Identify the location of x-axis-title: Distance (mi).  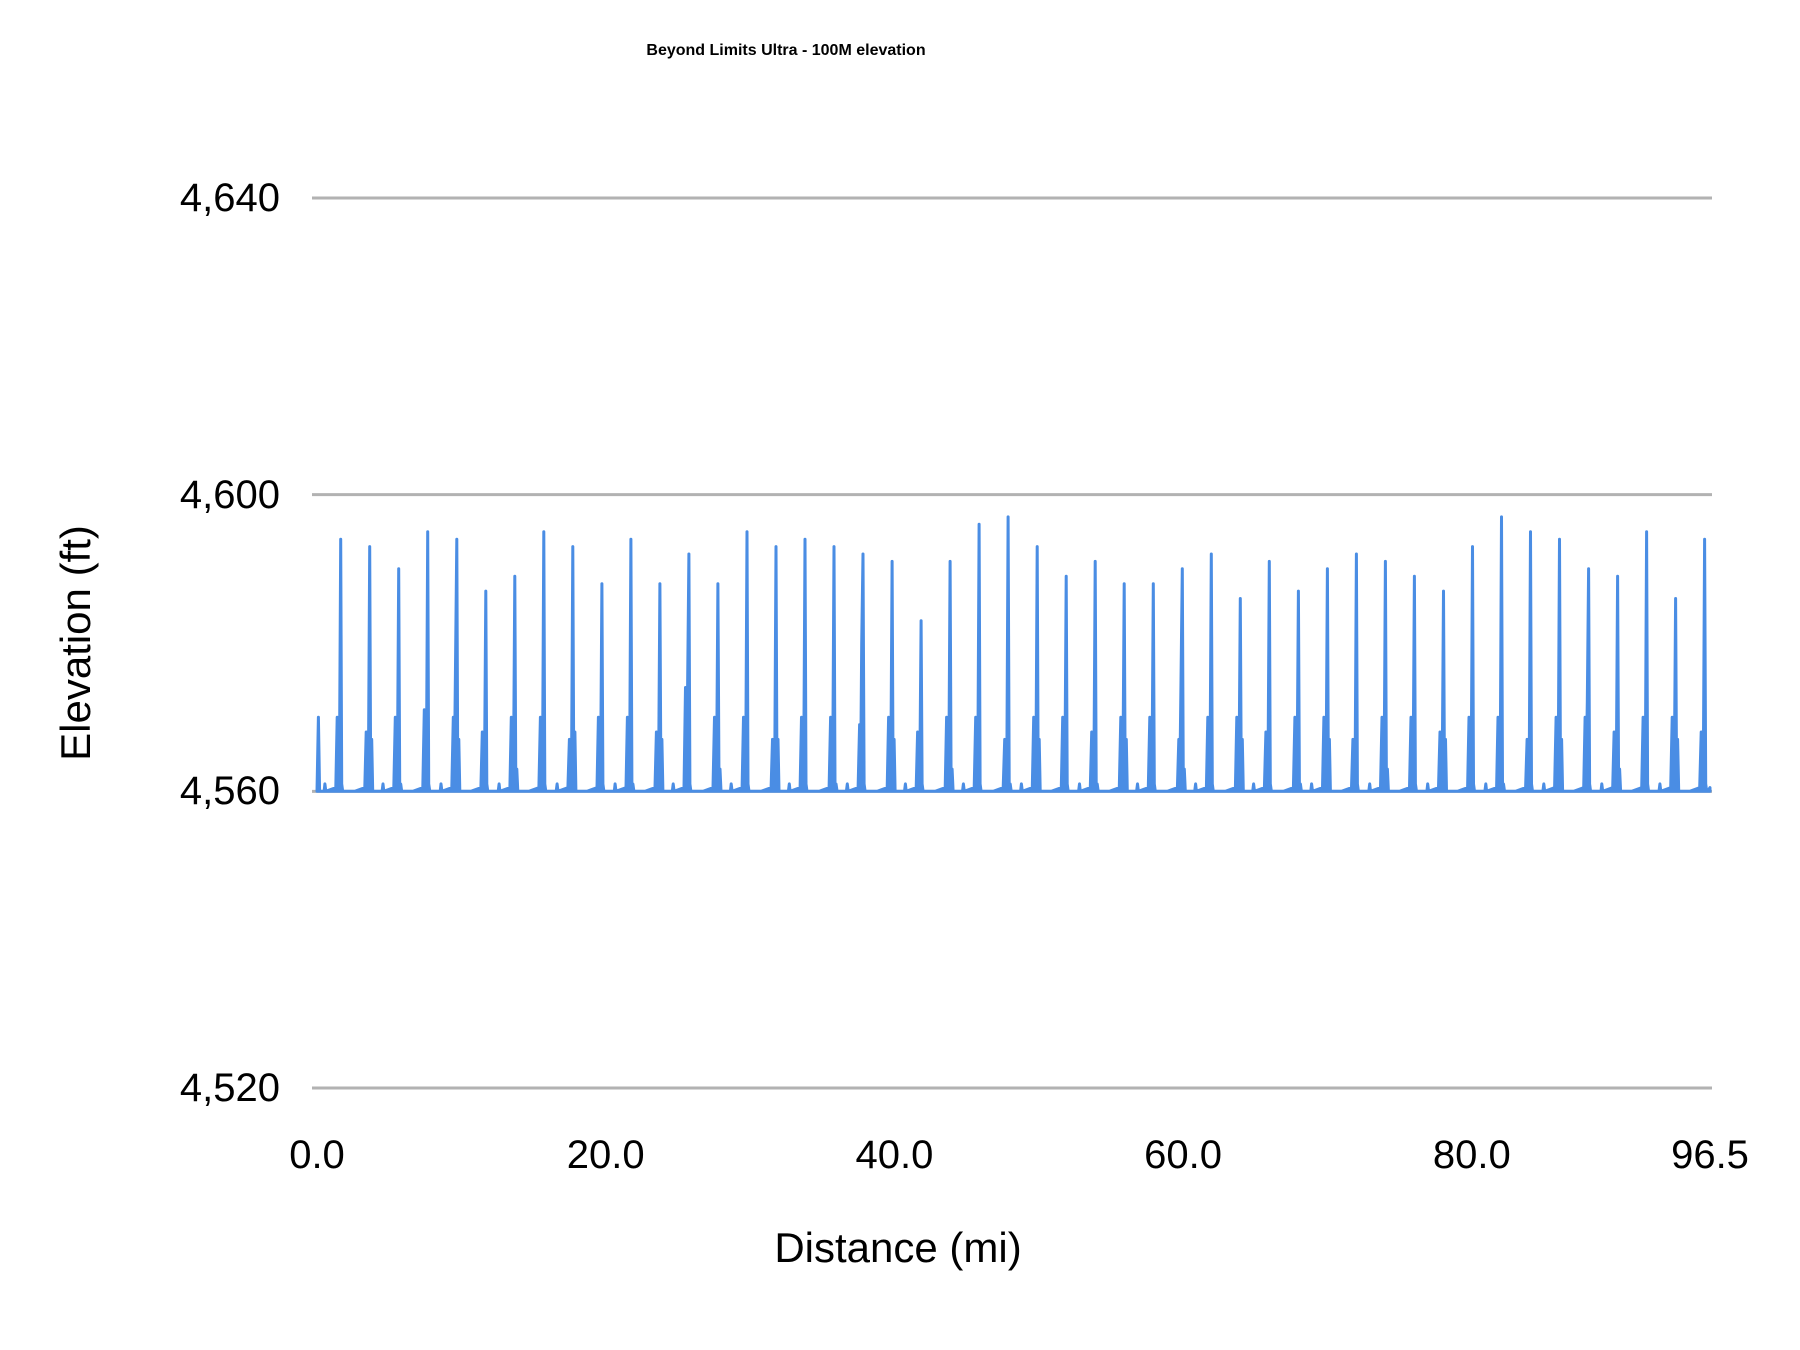
(898, 1247).